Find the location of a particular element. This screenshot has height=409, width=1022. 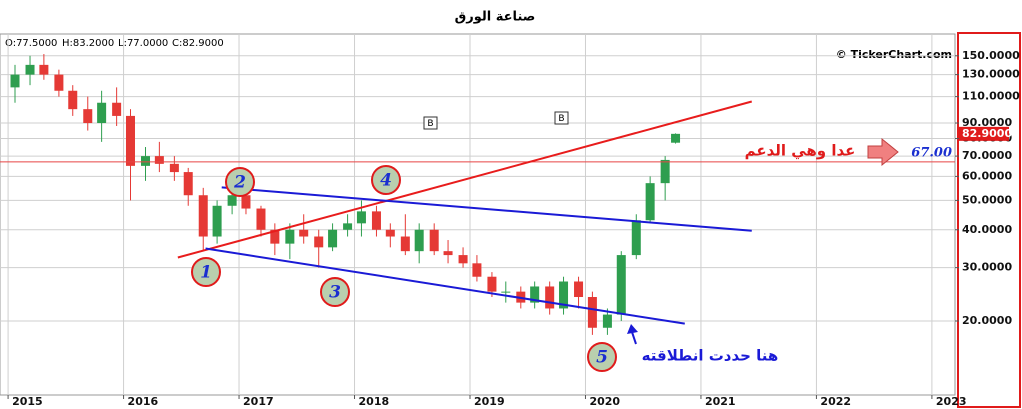

note-arrow-head is located at coordinates (632, 329).